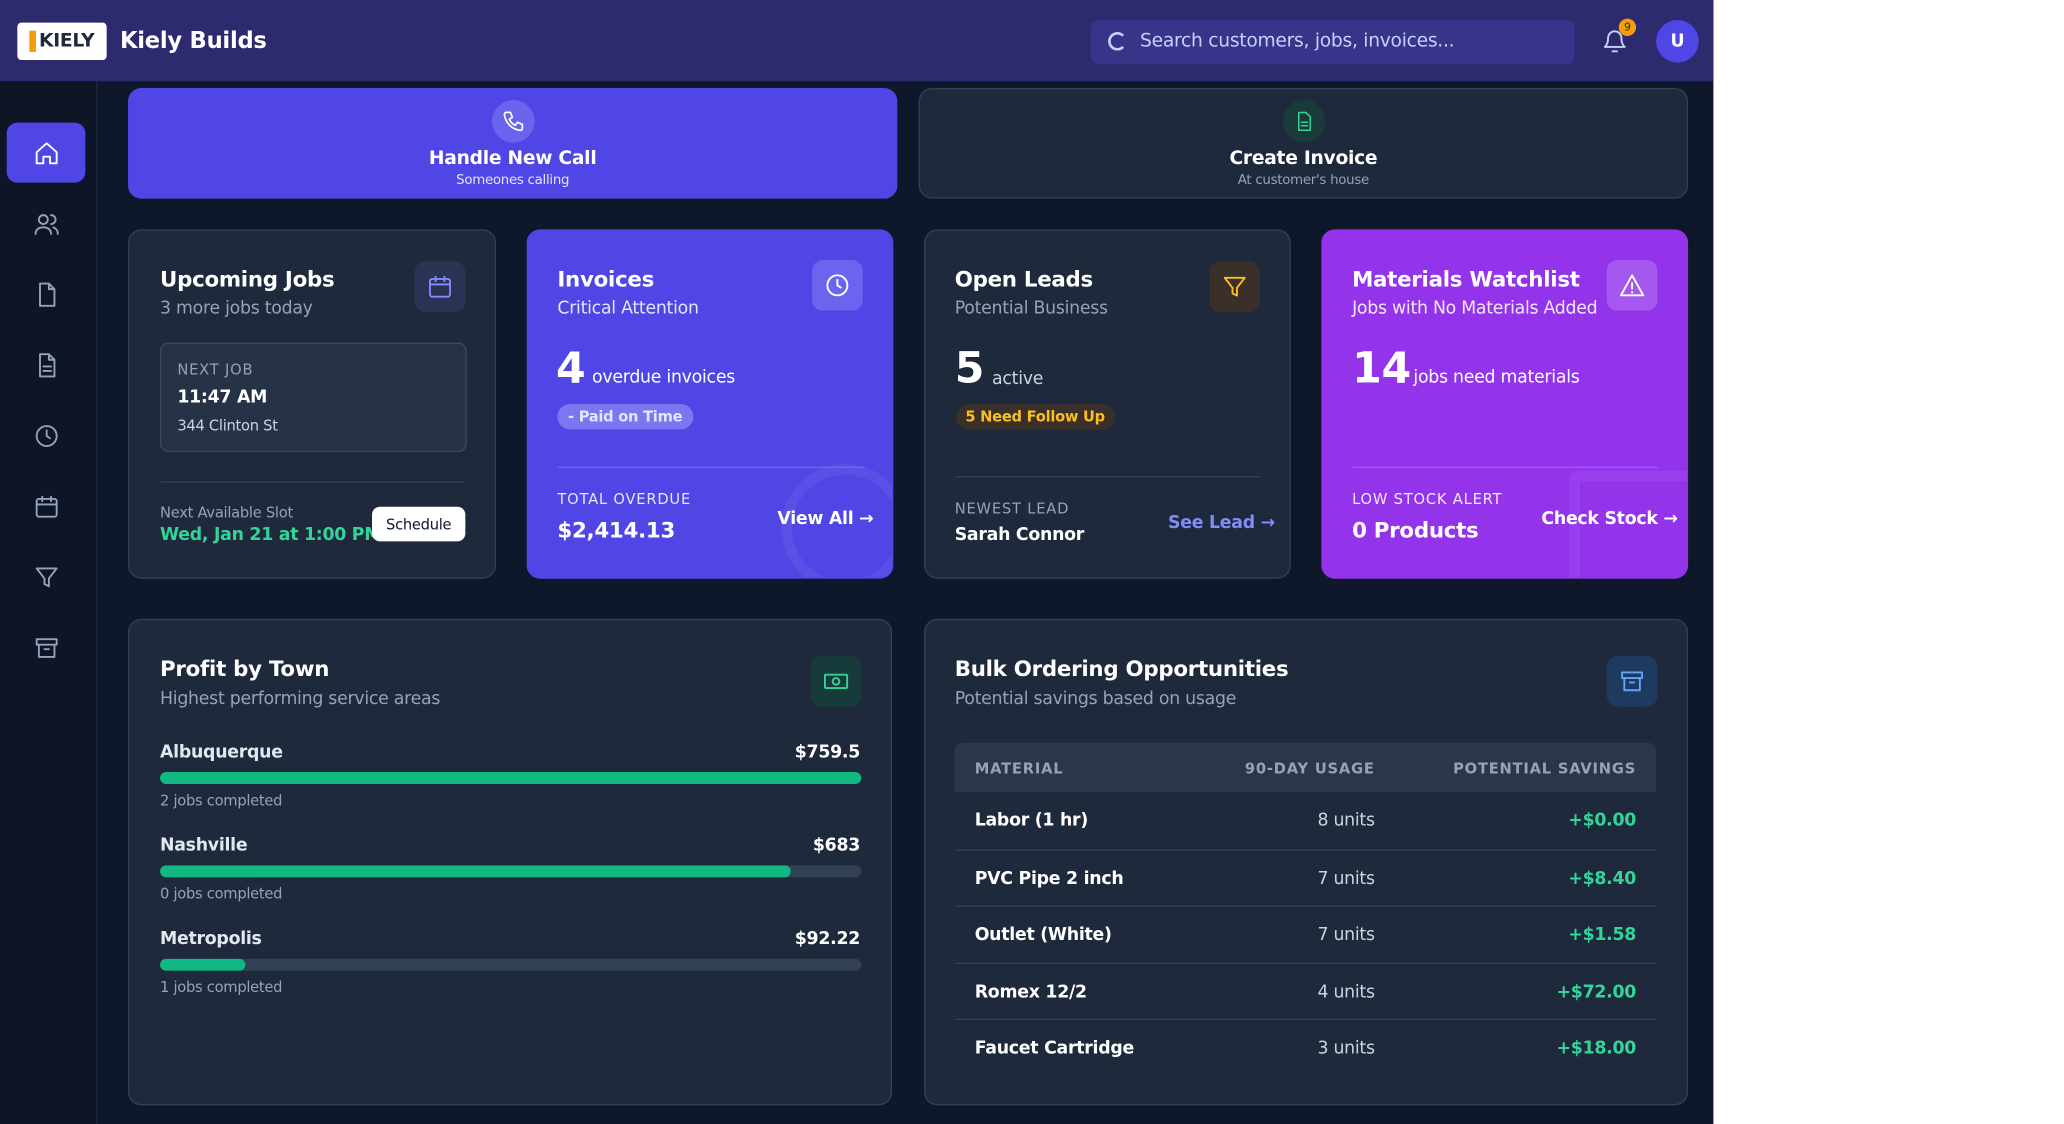 Image resolution: width=2064 pixels, height=1124 pixels. I want to click on nav-calendar, so click(46, 506).